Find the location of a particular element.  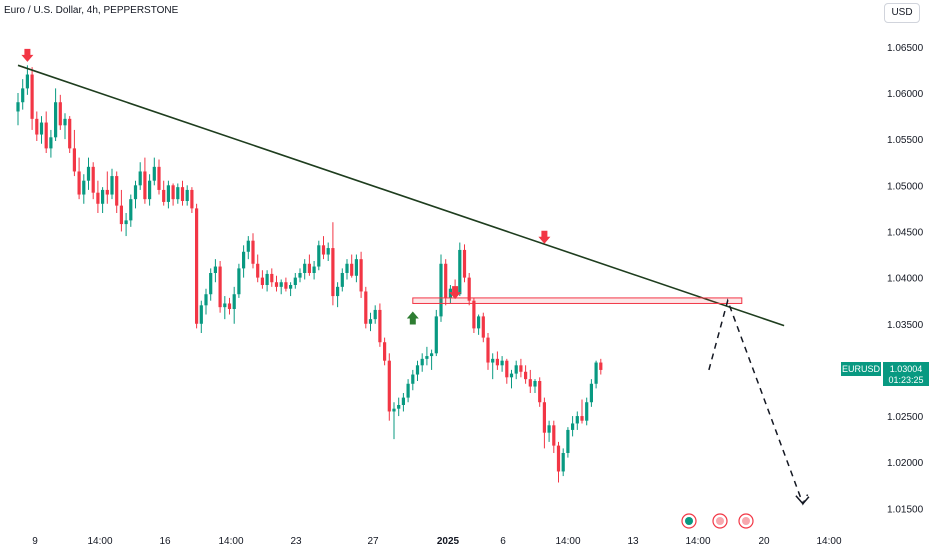

y-tick-label: 1.02000 is located at coordinates (905, 463).